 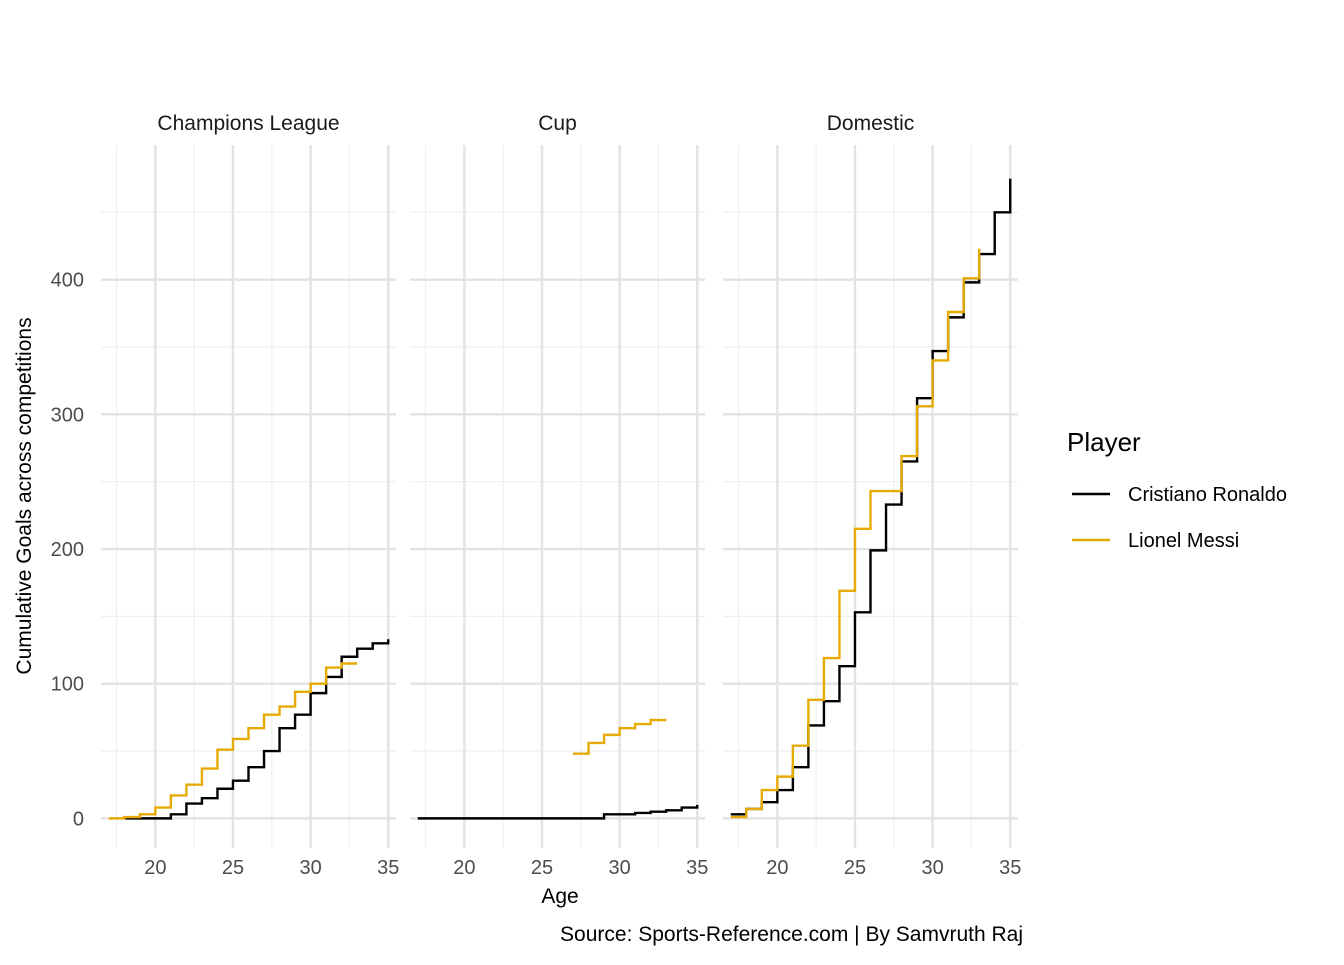 What do you see at coordinates (248, 123) in the screenshot?
I see `facet-label-champions-league: Champions League` at bounding box center [248, 123].